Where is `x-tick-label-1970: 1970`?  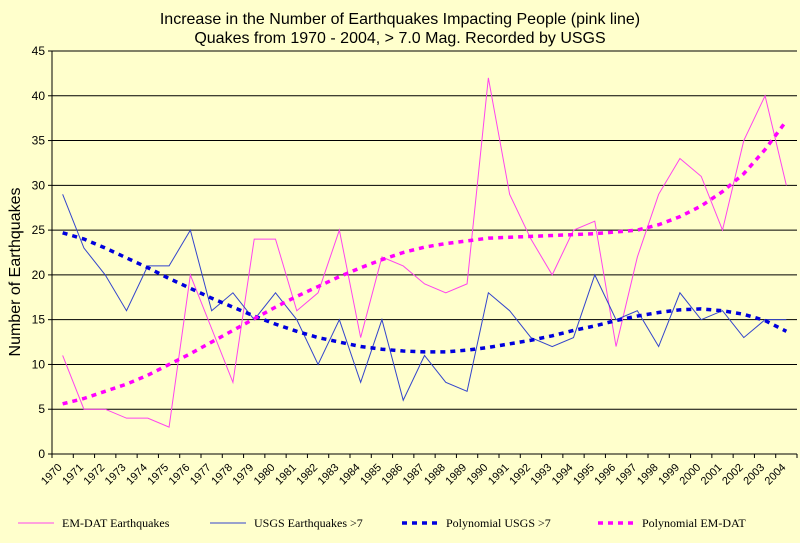 x-tick-label-1970: 1970 is located at coordinates (52, 475).